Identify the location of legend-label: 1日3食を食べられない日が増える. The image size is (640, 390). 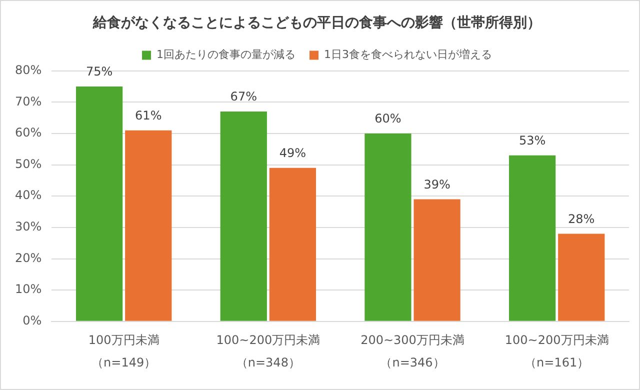
(408, 55).